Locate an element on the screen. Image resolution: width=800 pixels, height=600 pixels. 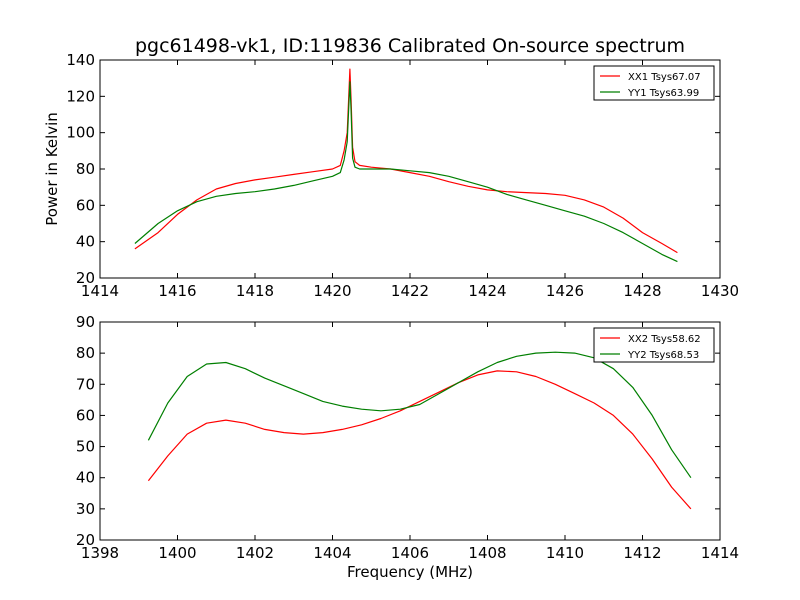
legend: XX1 Tsys67.07 YY1 Tsys63.99 is located at coordinates (654, 83).